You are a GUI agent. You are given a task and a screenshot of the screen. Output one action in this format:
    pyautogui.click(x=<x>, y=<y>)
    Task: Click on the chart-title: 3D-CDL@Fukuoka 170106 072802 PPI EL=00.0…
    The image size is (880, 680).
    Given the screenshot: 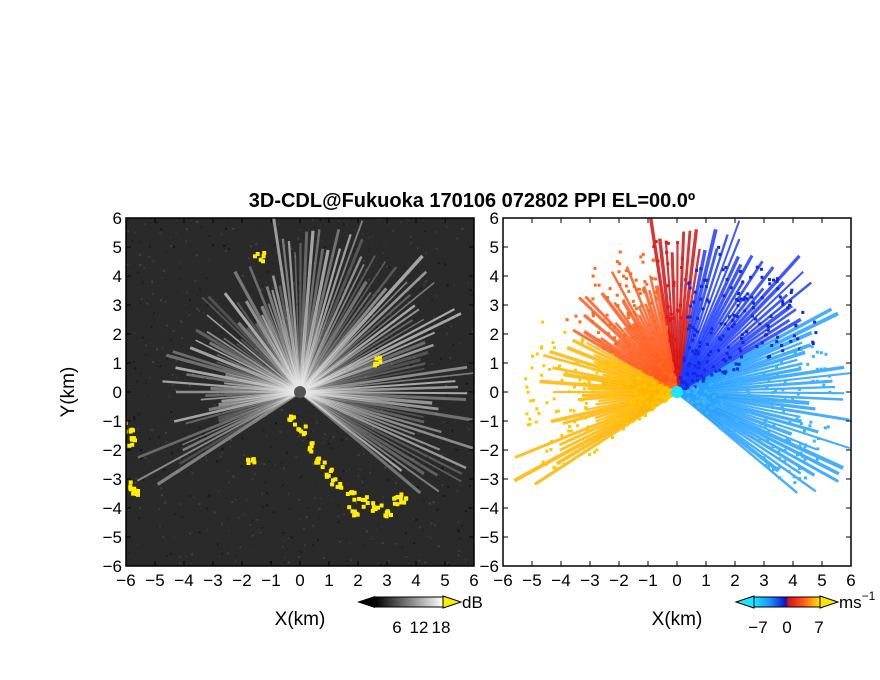 What is the action you would take?
    pyautogui.click(x=472, y=201)
    